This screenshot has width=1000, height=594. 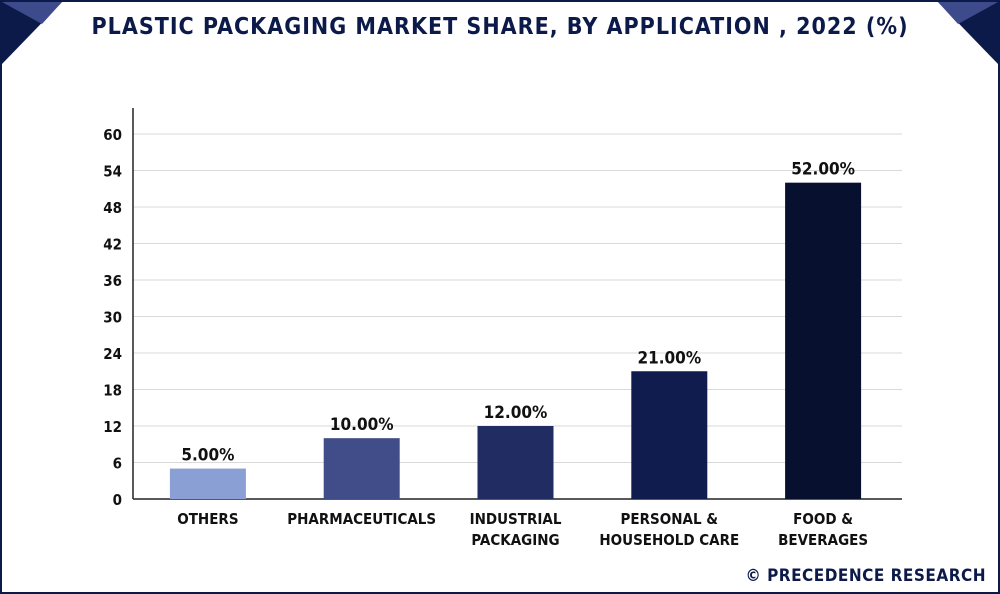 What do you see at coordinates (515, 540) in the screenshot?
I see `x-tick-label: PACKAGING` at bounding box center [515, 540].